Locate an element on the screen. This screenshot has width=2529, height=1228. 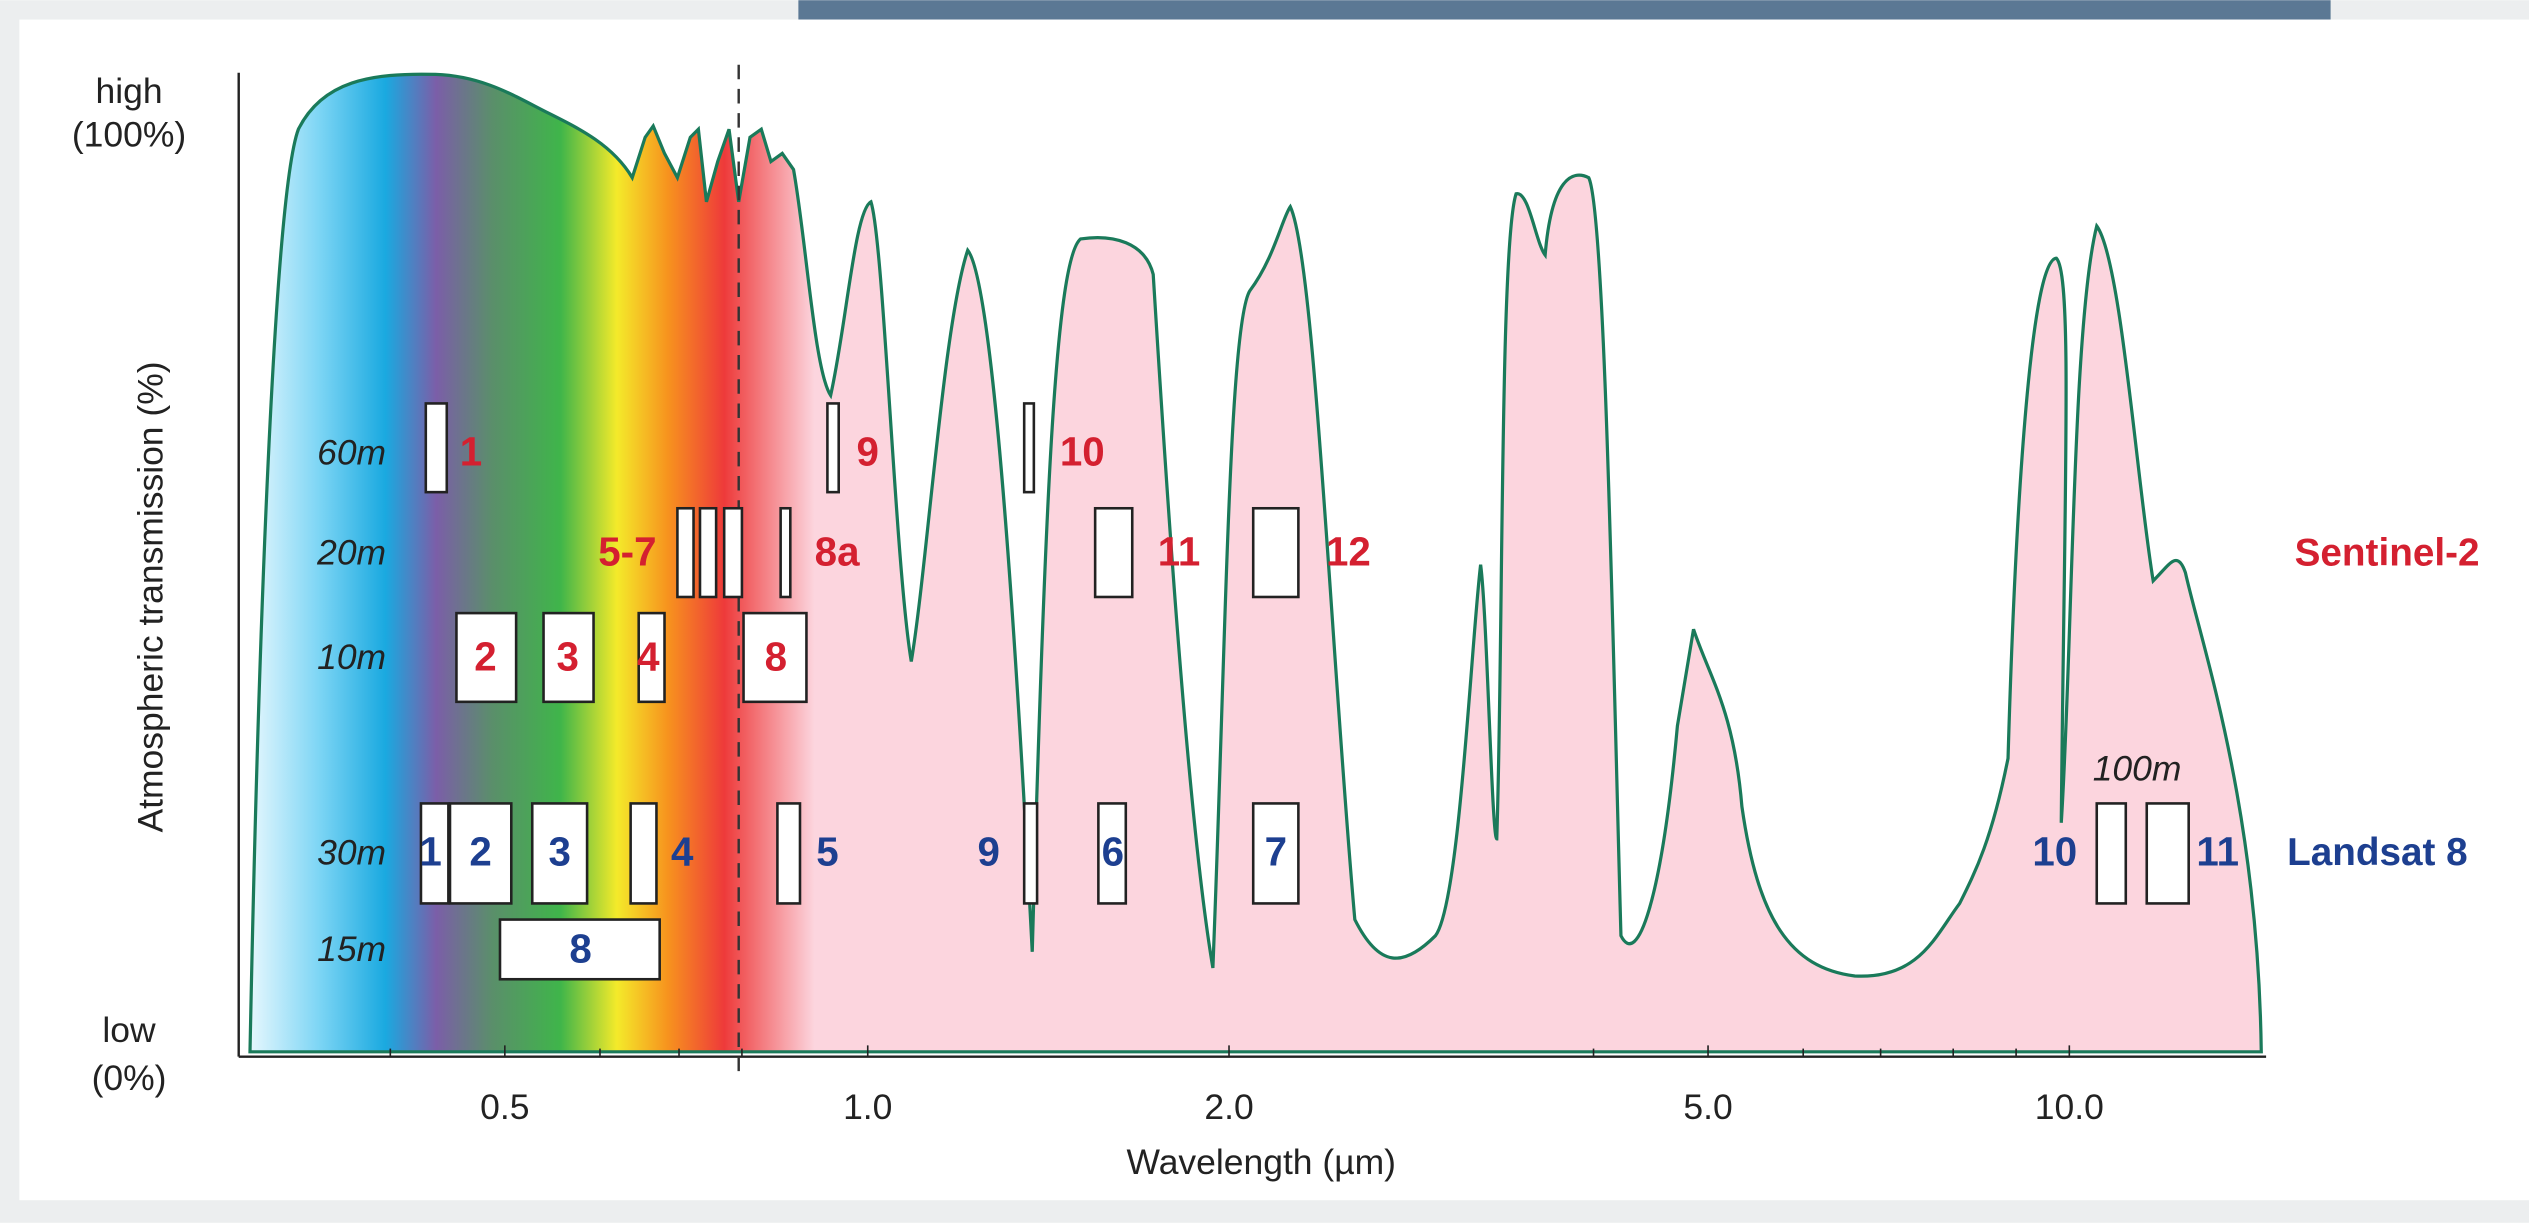
y-high-pct: (100%) is located at coordinates (129, 135).